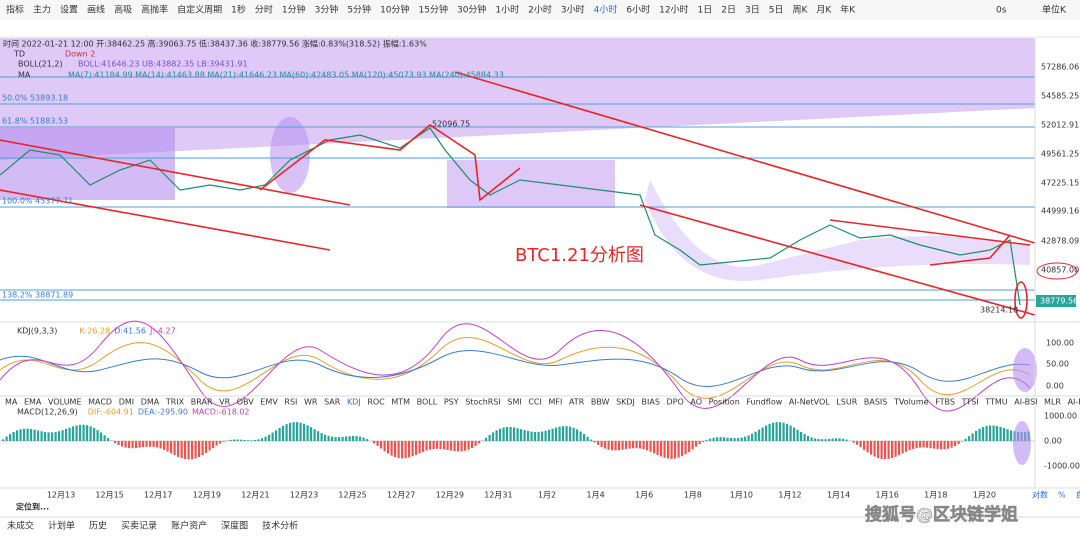 The height and width of the screenshot is (537, 1080). I want to click on toolbar-item: 年K, so click(848, 10).